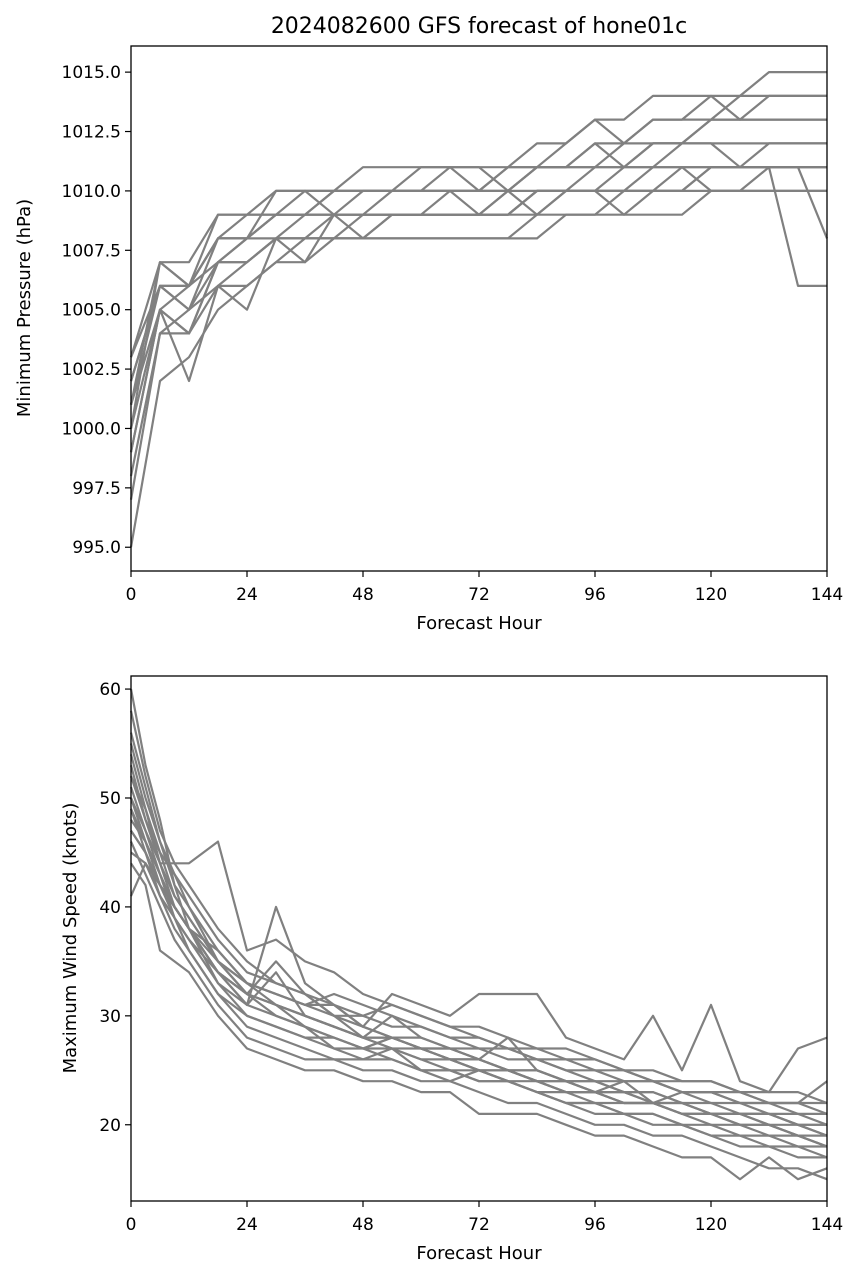 This screenshot has width=863, height=1279. I want to click on wind-y-tick-label: 50, so click(110, 799).